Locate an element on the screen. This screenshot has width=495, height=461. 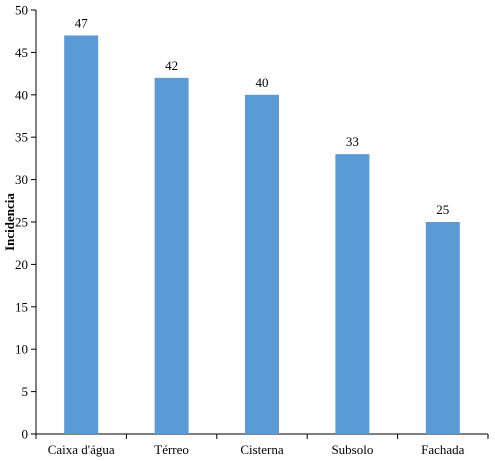
data-label: 25 is located at coordinates (442, 209).